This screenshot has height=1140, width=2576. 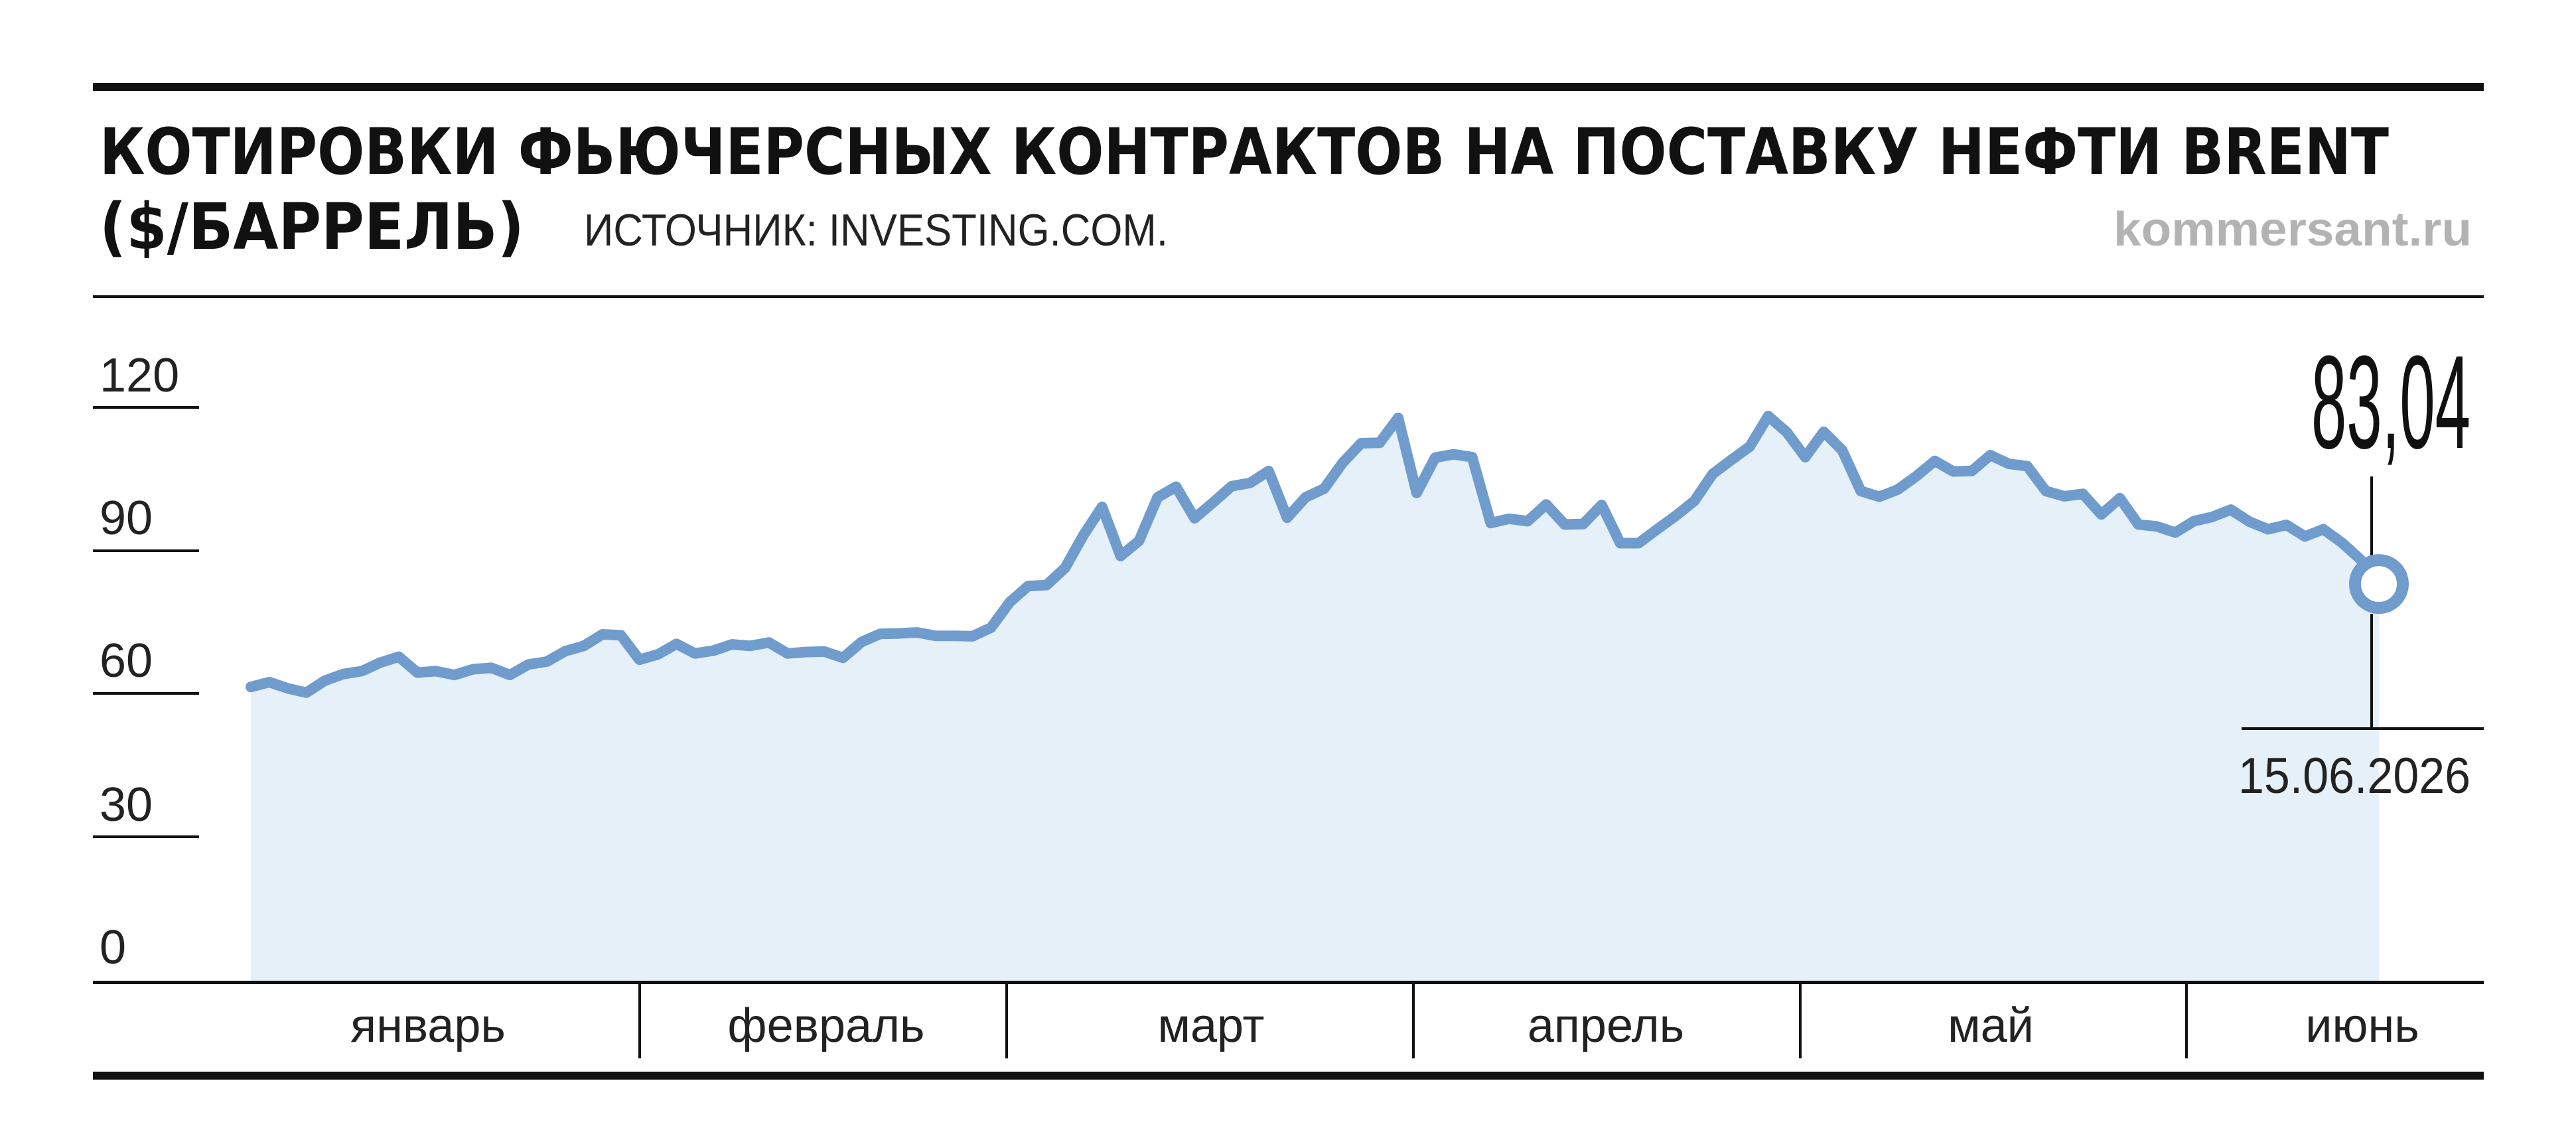 I want to click on y-tick-60: 60, so click(x=146, y=664).